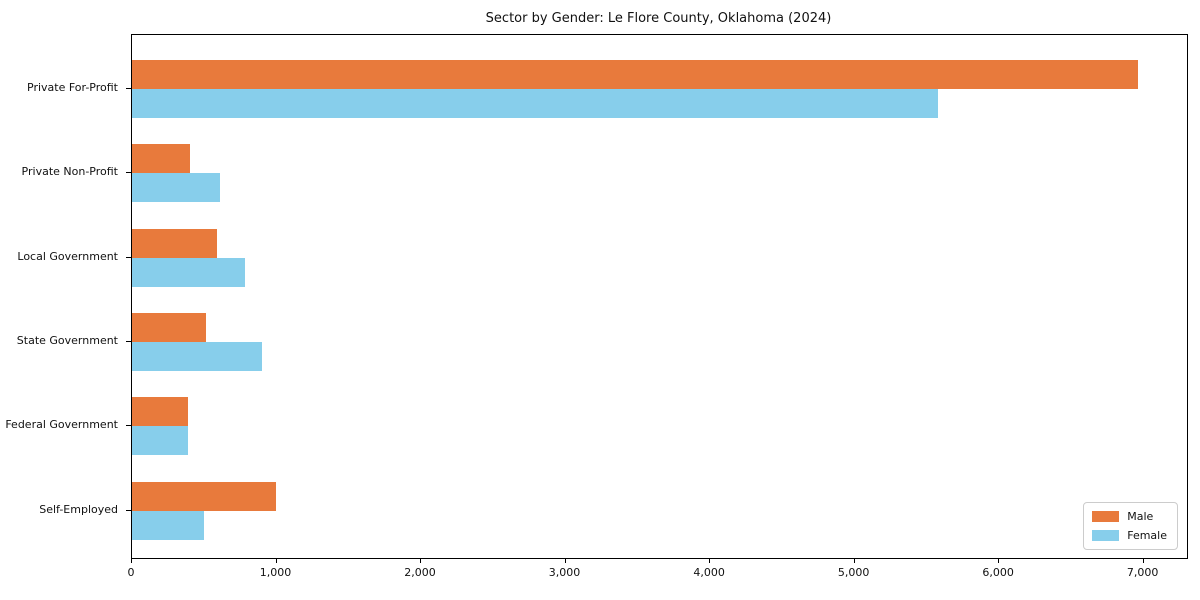 This screenshot has width=1200, height=600. Describe the element at coordinates (998, 572) in the screenshot. I see `x-tick-label: 6,000` at that location.